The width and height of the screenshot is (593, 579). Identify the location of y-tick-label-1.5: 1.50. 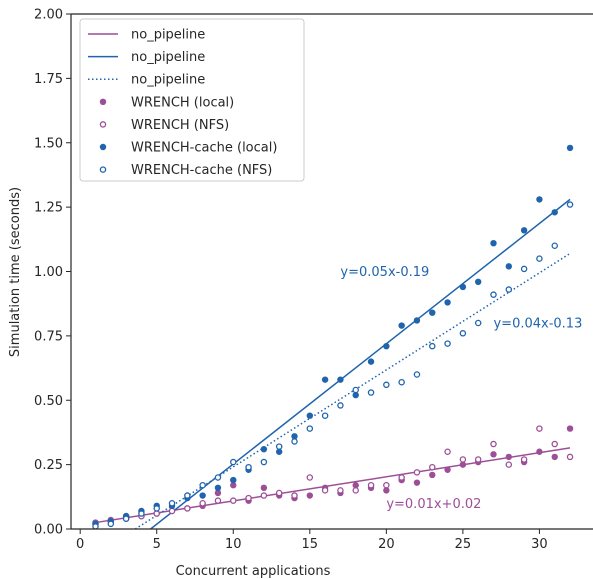
(48, 143).